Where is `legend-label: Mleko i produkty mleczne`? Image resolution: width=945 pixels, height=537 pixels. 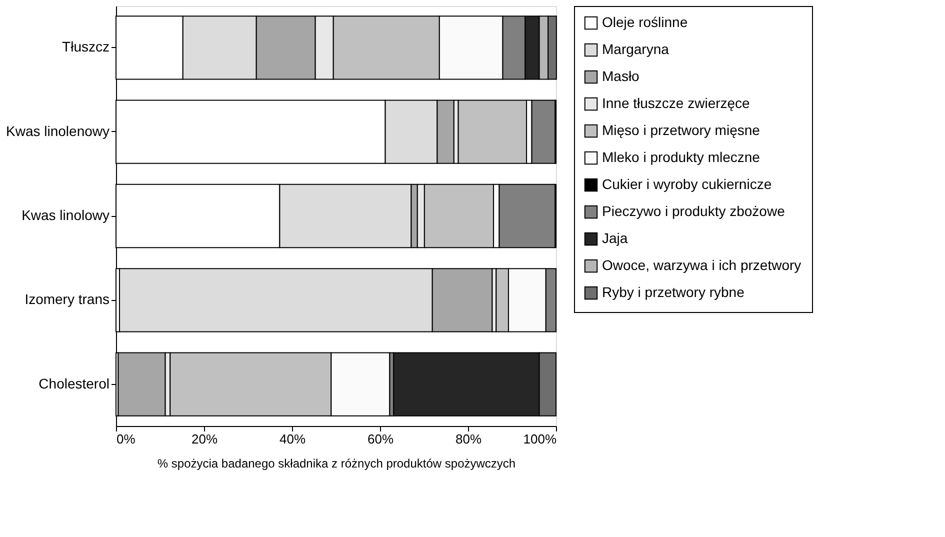
legend-label: Mleko i produkty mleczne is located at coordinates (681, 157).